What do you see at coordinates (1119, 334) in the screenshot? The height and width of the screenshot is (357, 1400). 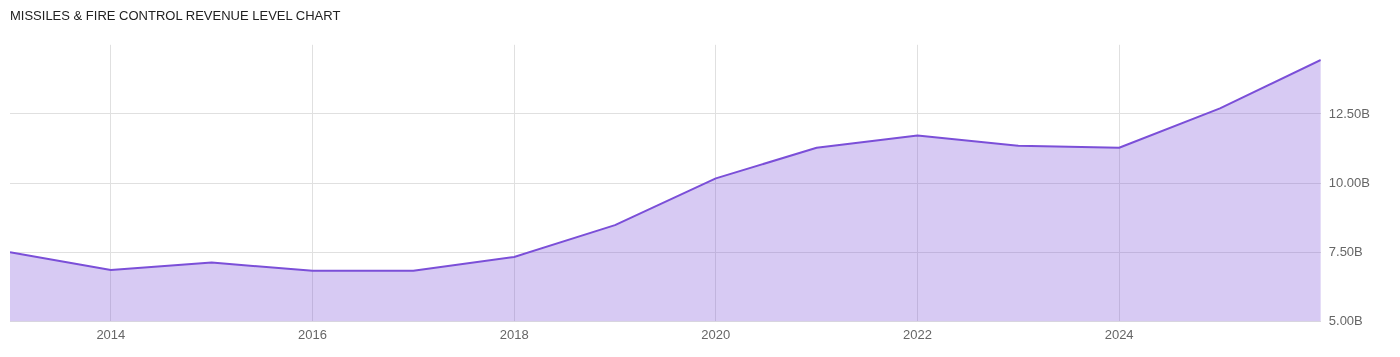 I see `x-tick-label: 2024` at bounding box center [1119, 334].